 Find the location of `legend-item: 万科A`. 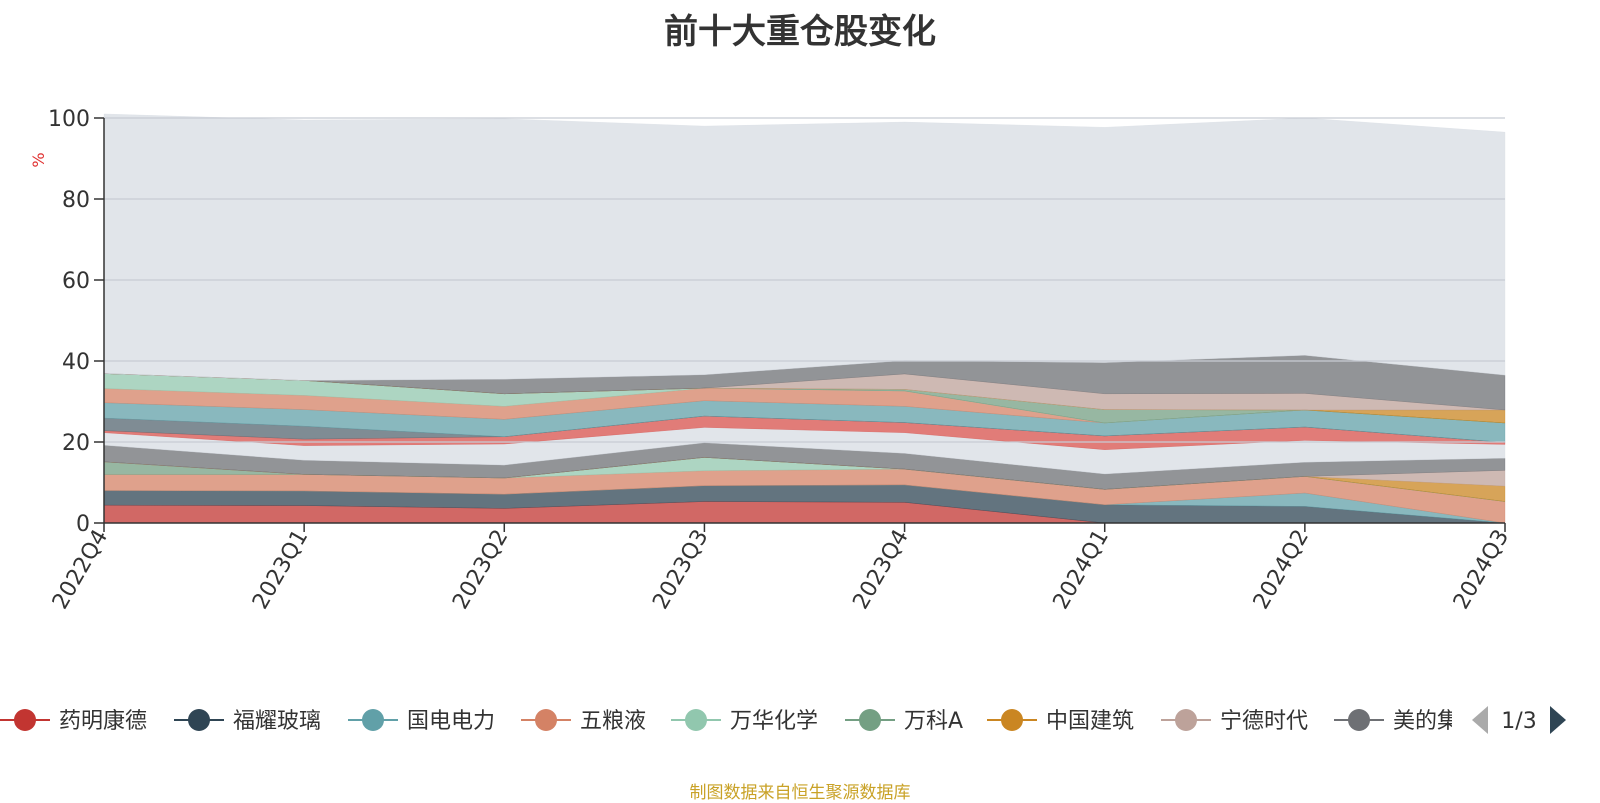

legend-item: 万科A is located at coordinates (904, 721).